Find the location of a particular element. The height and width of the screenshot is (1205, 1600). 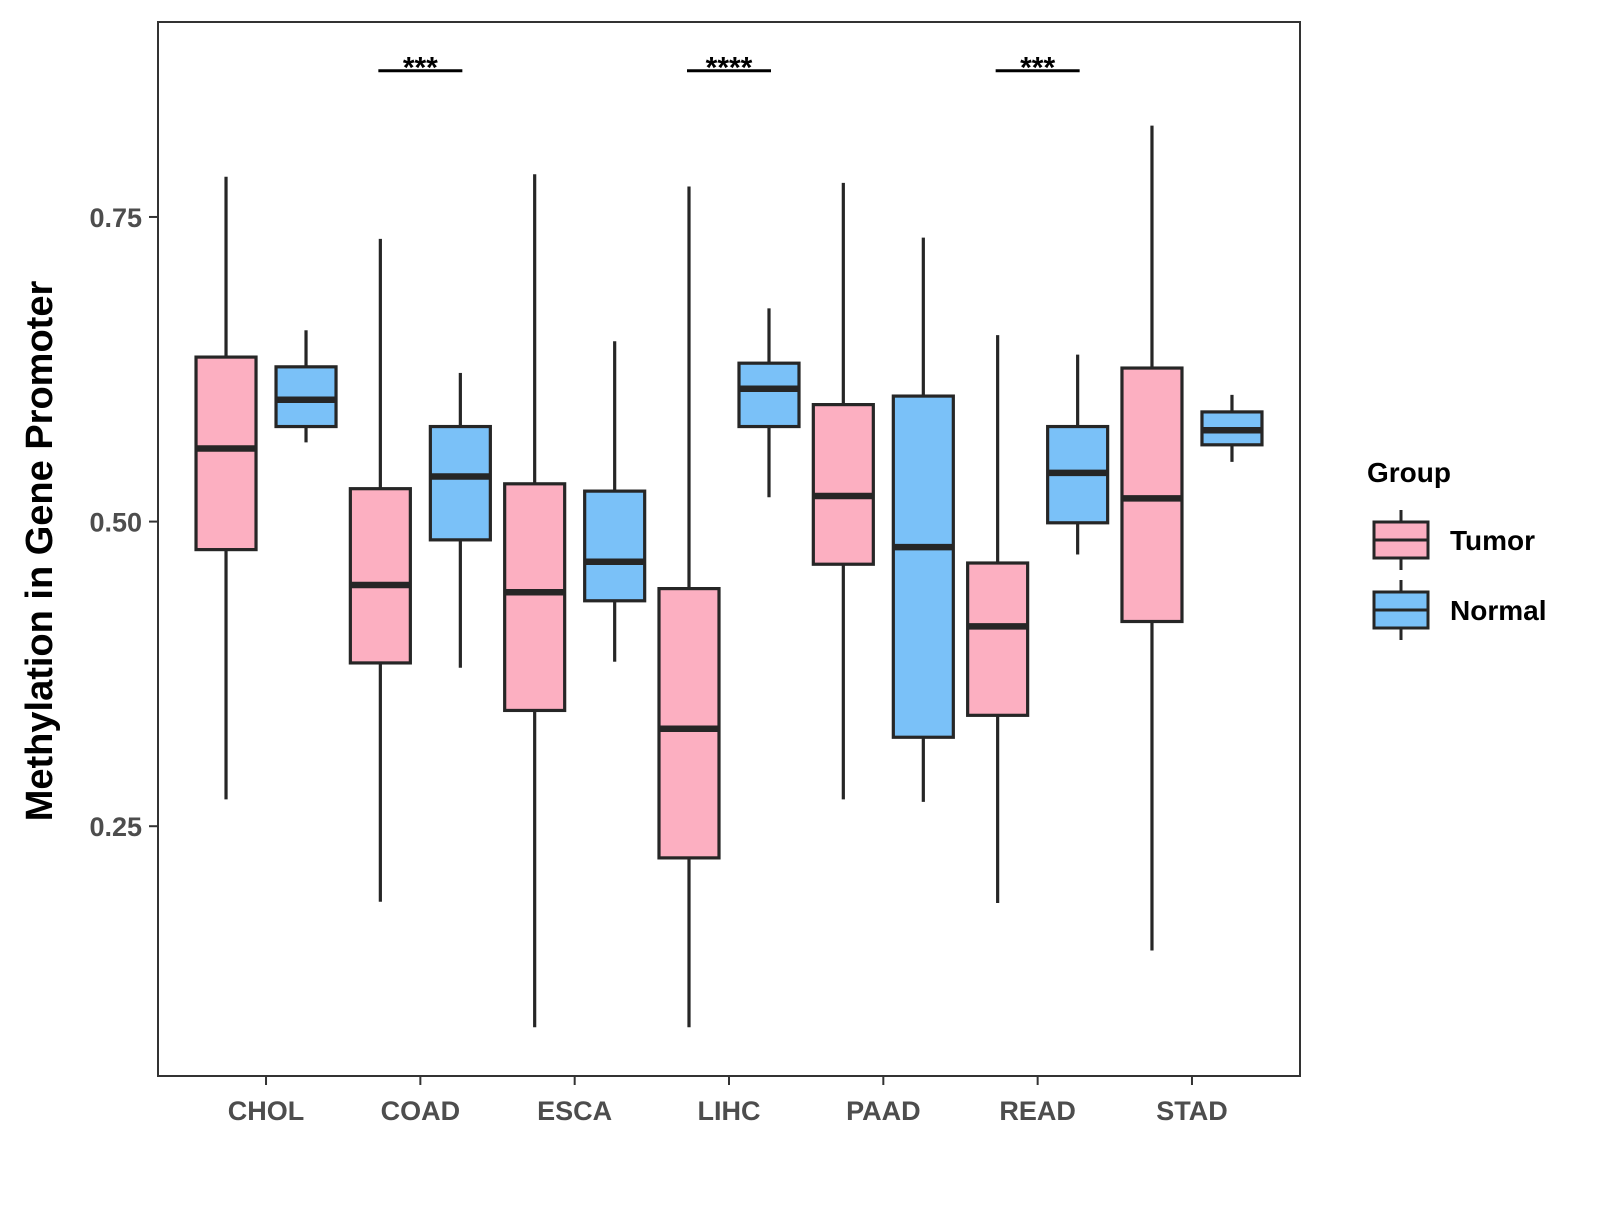

y-tick-label: 0.25 is located at coordinates (115, 827).